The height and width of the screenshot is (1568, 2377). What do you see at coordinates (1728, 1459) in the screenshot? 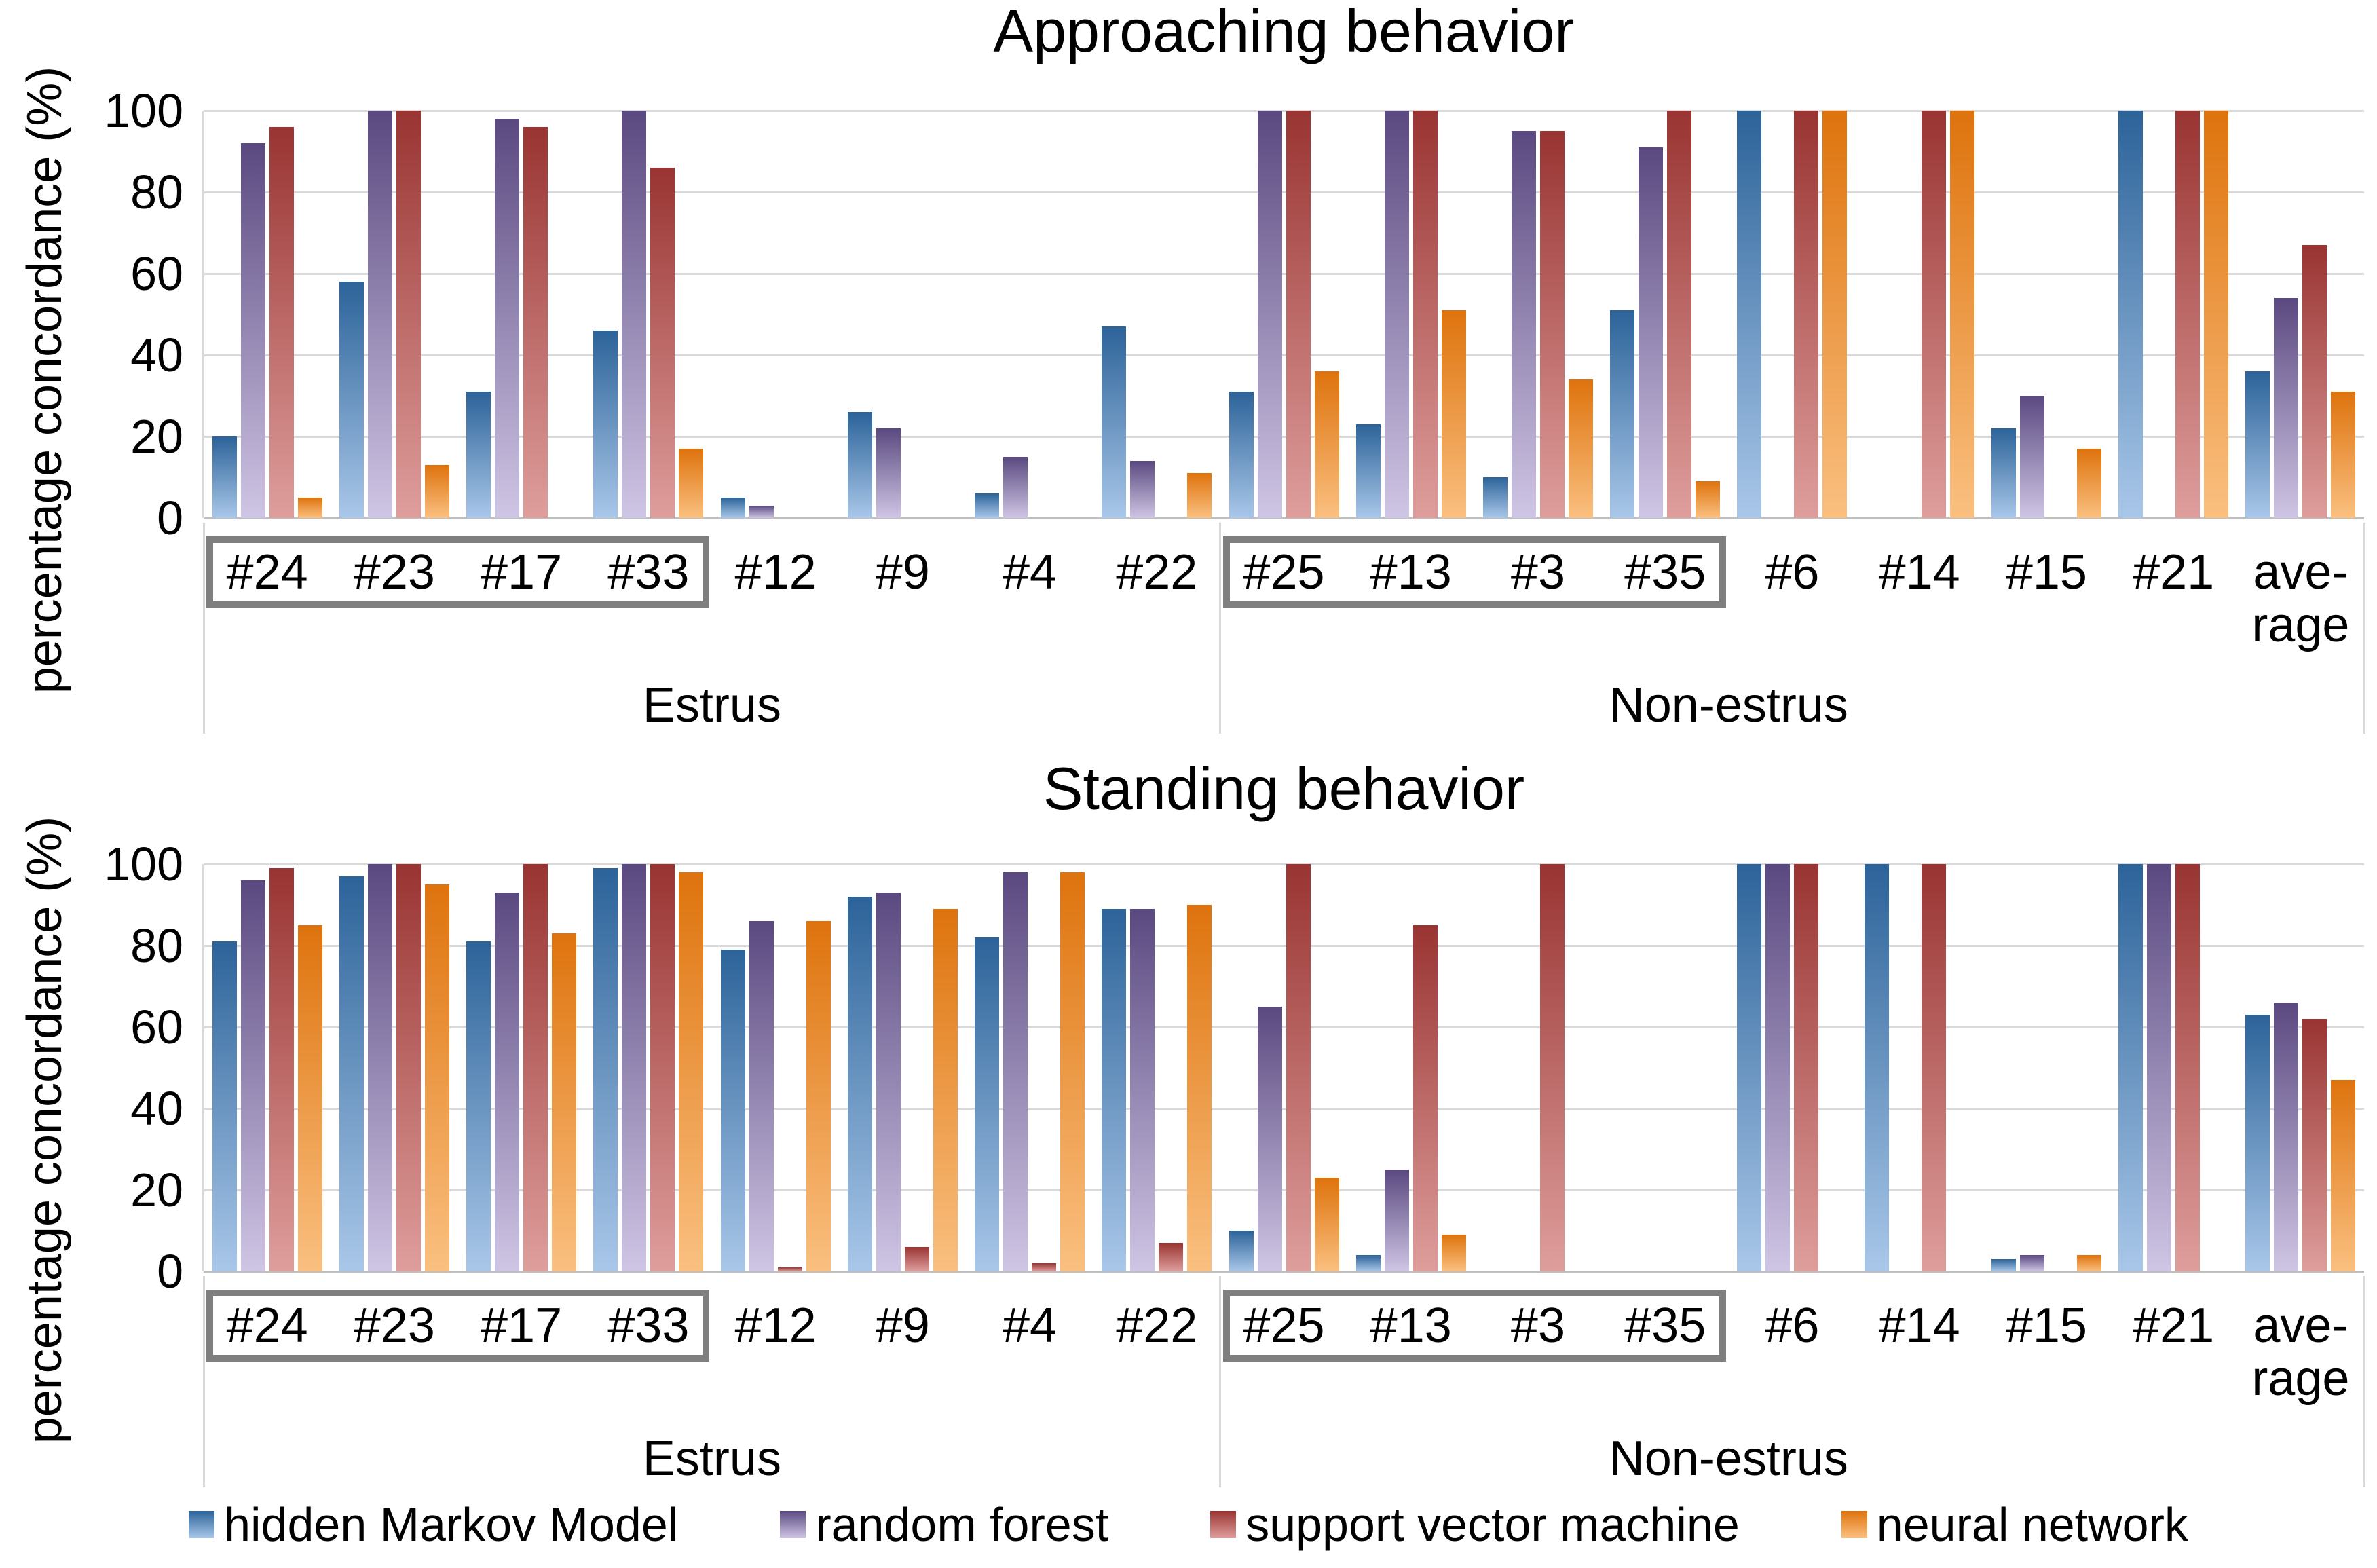
I see `group-label-non-estrus: Non-estrus` at bounding box center [1728, 1459].